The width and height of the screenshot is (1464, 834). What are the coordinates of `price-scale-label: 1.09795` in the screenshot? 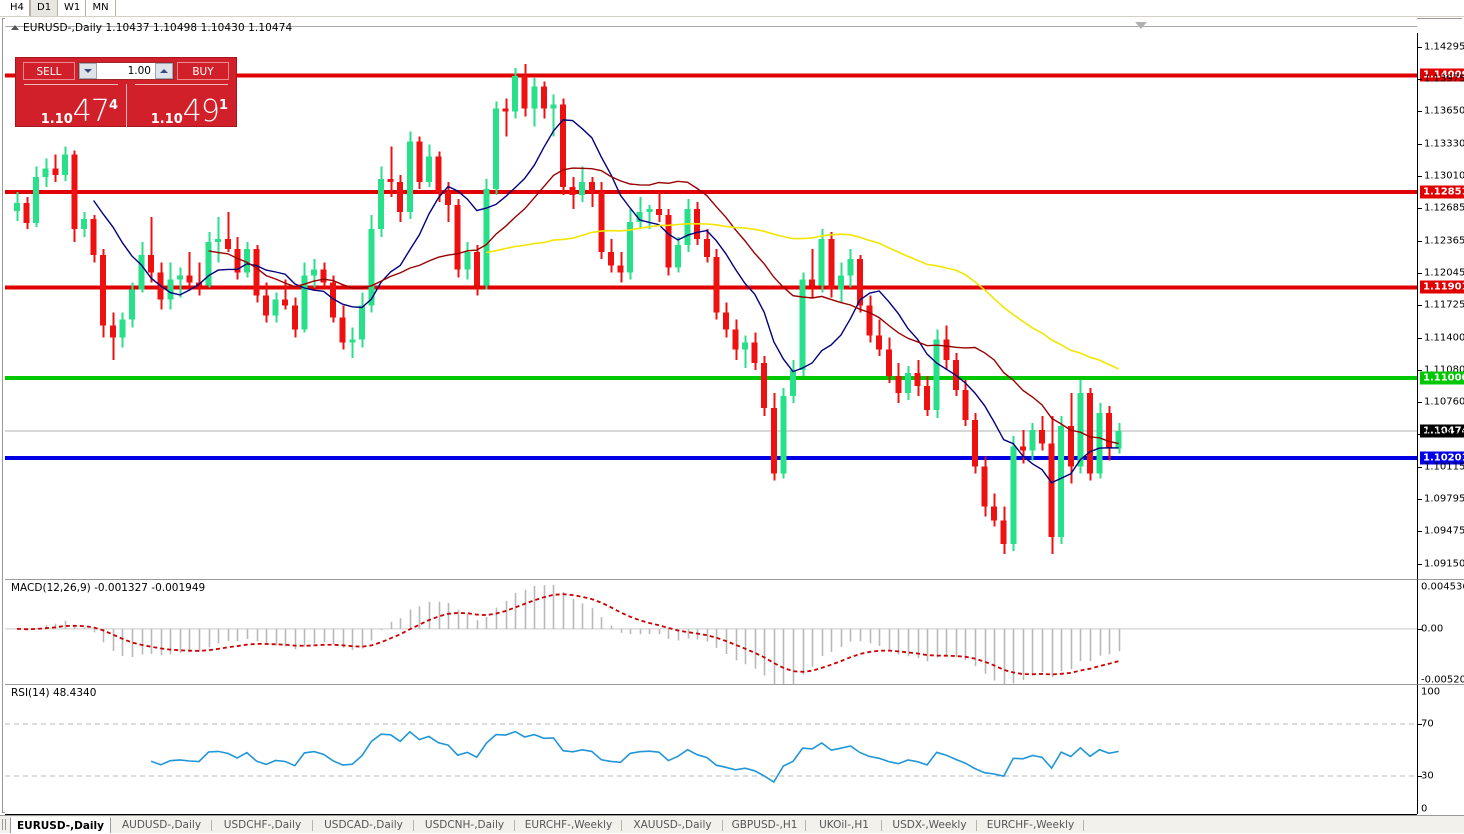 It's located at (1444, 499).